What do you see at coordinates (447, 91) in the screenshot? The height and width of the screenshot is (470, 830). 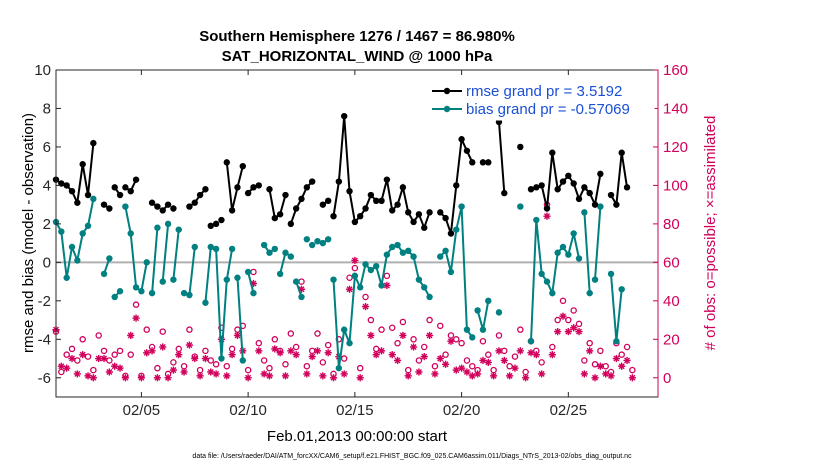 I see `legend-rmse-marker` at bounding box center [447, 91].